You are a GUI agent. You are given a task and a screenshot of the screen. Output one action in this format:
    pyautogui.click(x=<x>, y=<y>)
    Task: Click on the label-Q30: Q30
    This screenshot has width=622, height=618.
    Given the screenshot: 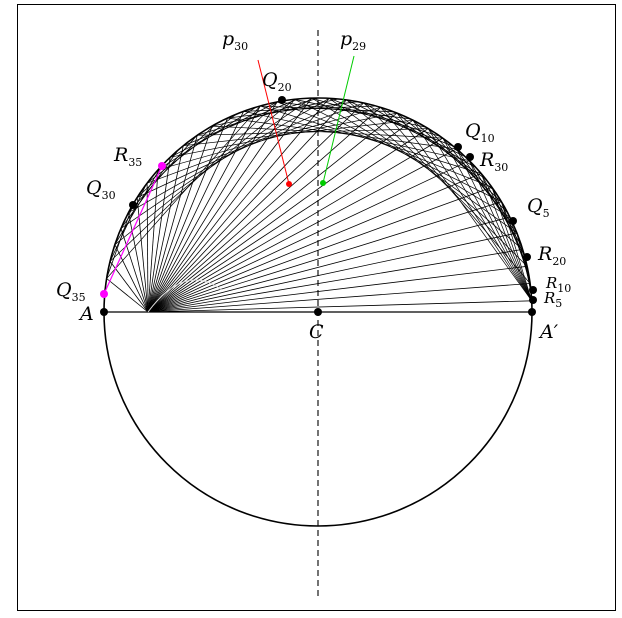 What is the action you would take?
    pyautogui.click(x=101, y=189)
    